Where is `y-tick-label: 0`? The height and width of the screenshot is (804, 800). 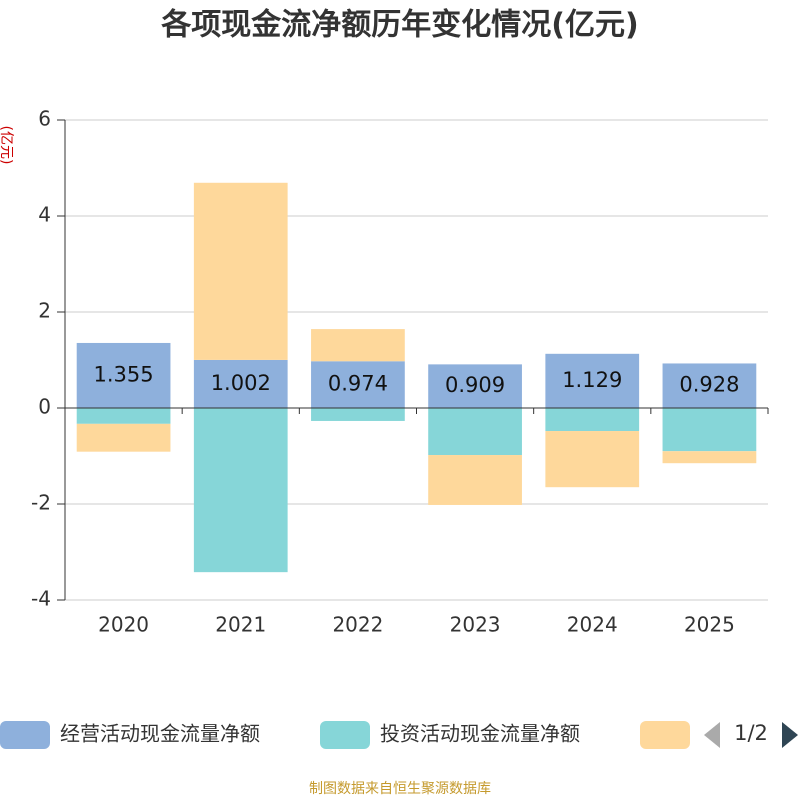 y-tick-label: 0 is located at coordinates (44, 407).